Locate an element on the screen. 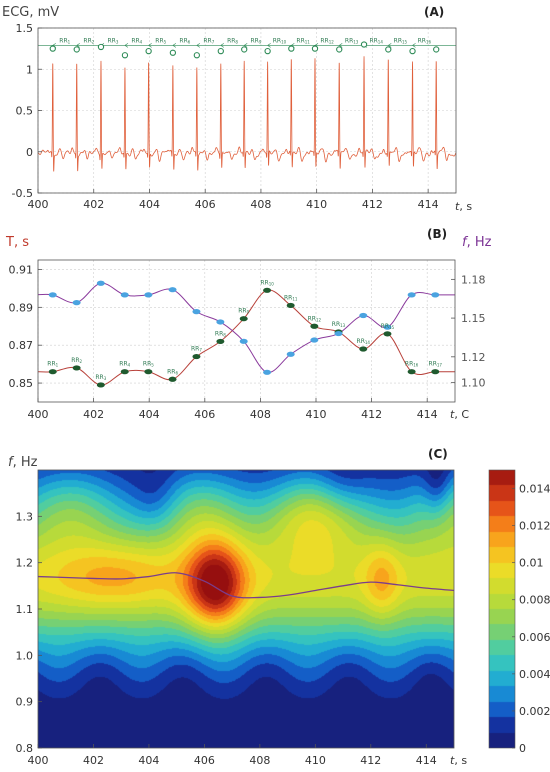  panel-b-xlabel: t, C is located at coordinates (459, 414).